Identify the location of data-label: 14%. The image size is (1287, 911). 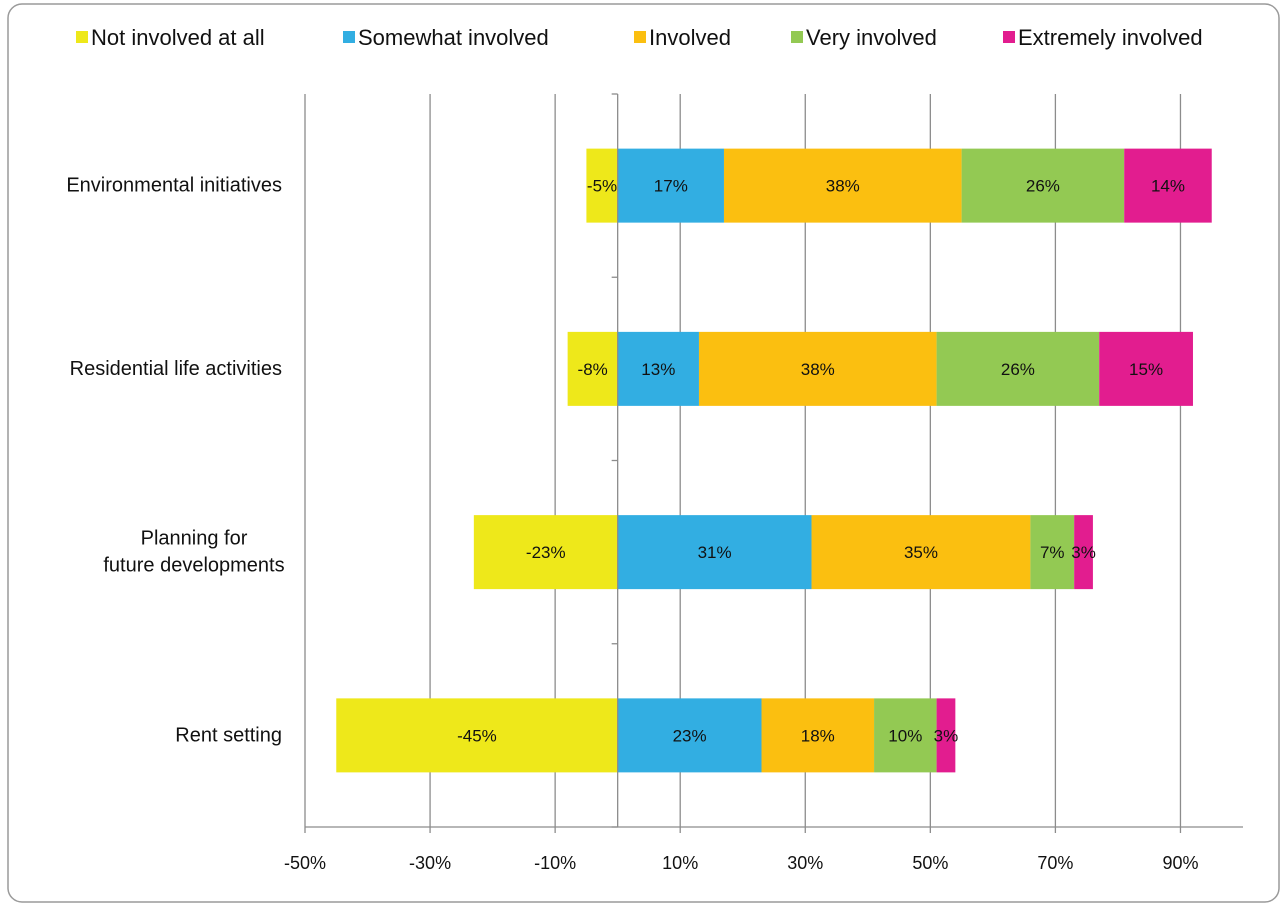
(1168, 186).